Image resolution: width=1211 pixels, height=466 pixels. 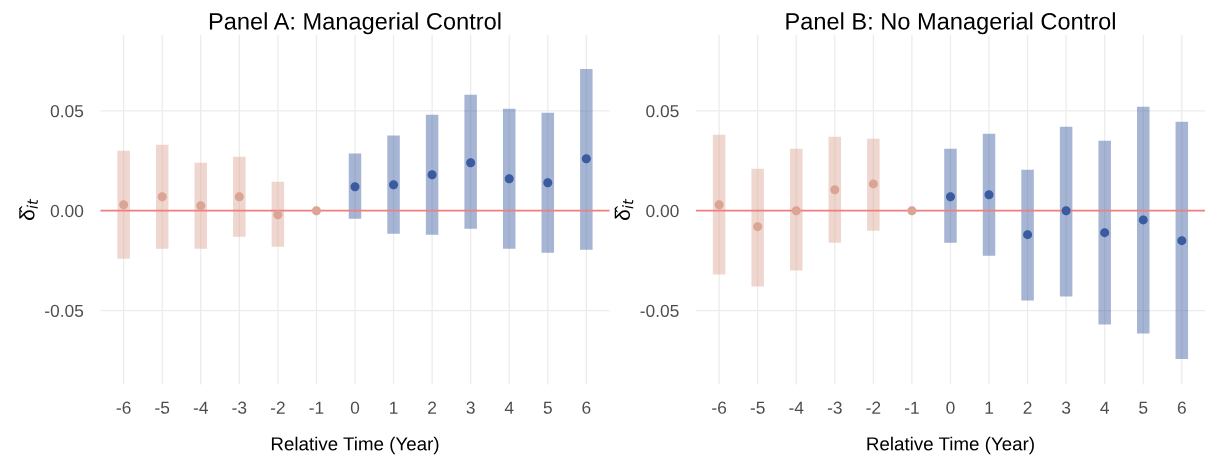 I want to click on chart-title: Panel A: Managerial Control, so click(x=355, y=23).